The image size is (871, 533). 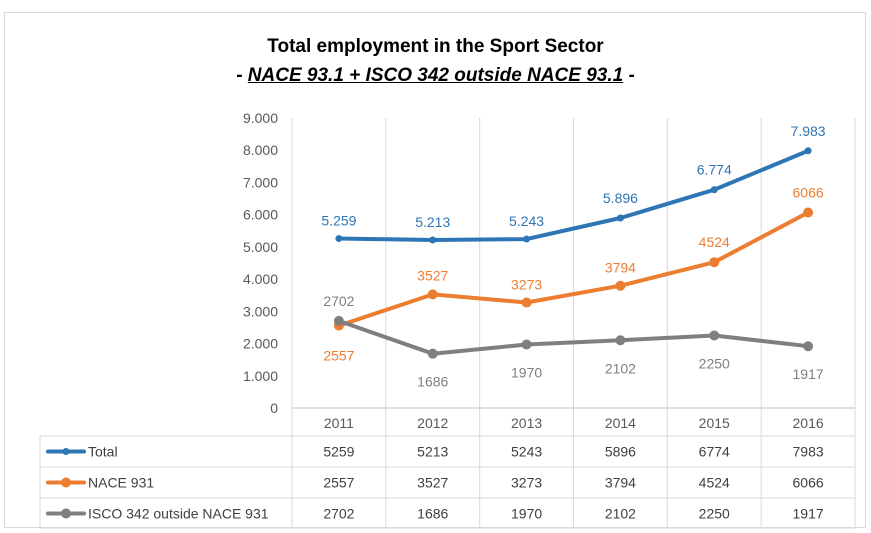 I want to click on data-label: 4524, so click(x=714, y=242).